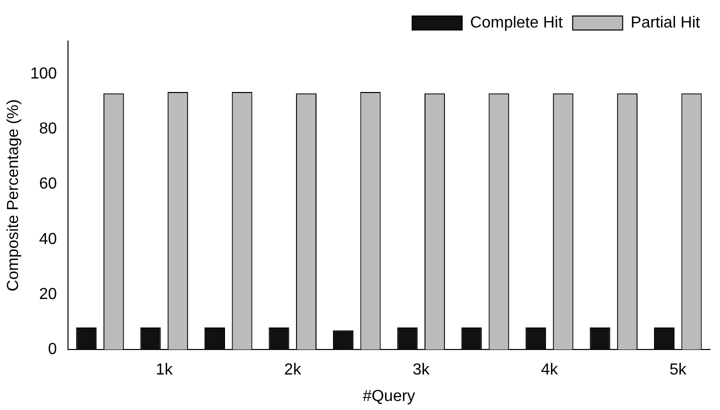 This screenshot has width=720, height=410. What do you see at coordinates (13, 195) in the screenshot?
I see `y-axis-title: Composite Percentage (%)` at bounding box center [13, 195].